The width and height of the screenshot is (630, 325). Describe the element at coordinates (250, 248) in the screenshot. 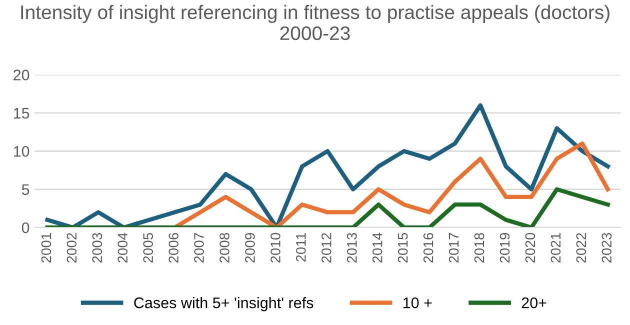

I see `x-tick-label: 2009` at that location.